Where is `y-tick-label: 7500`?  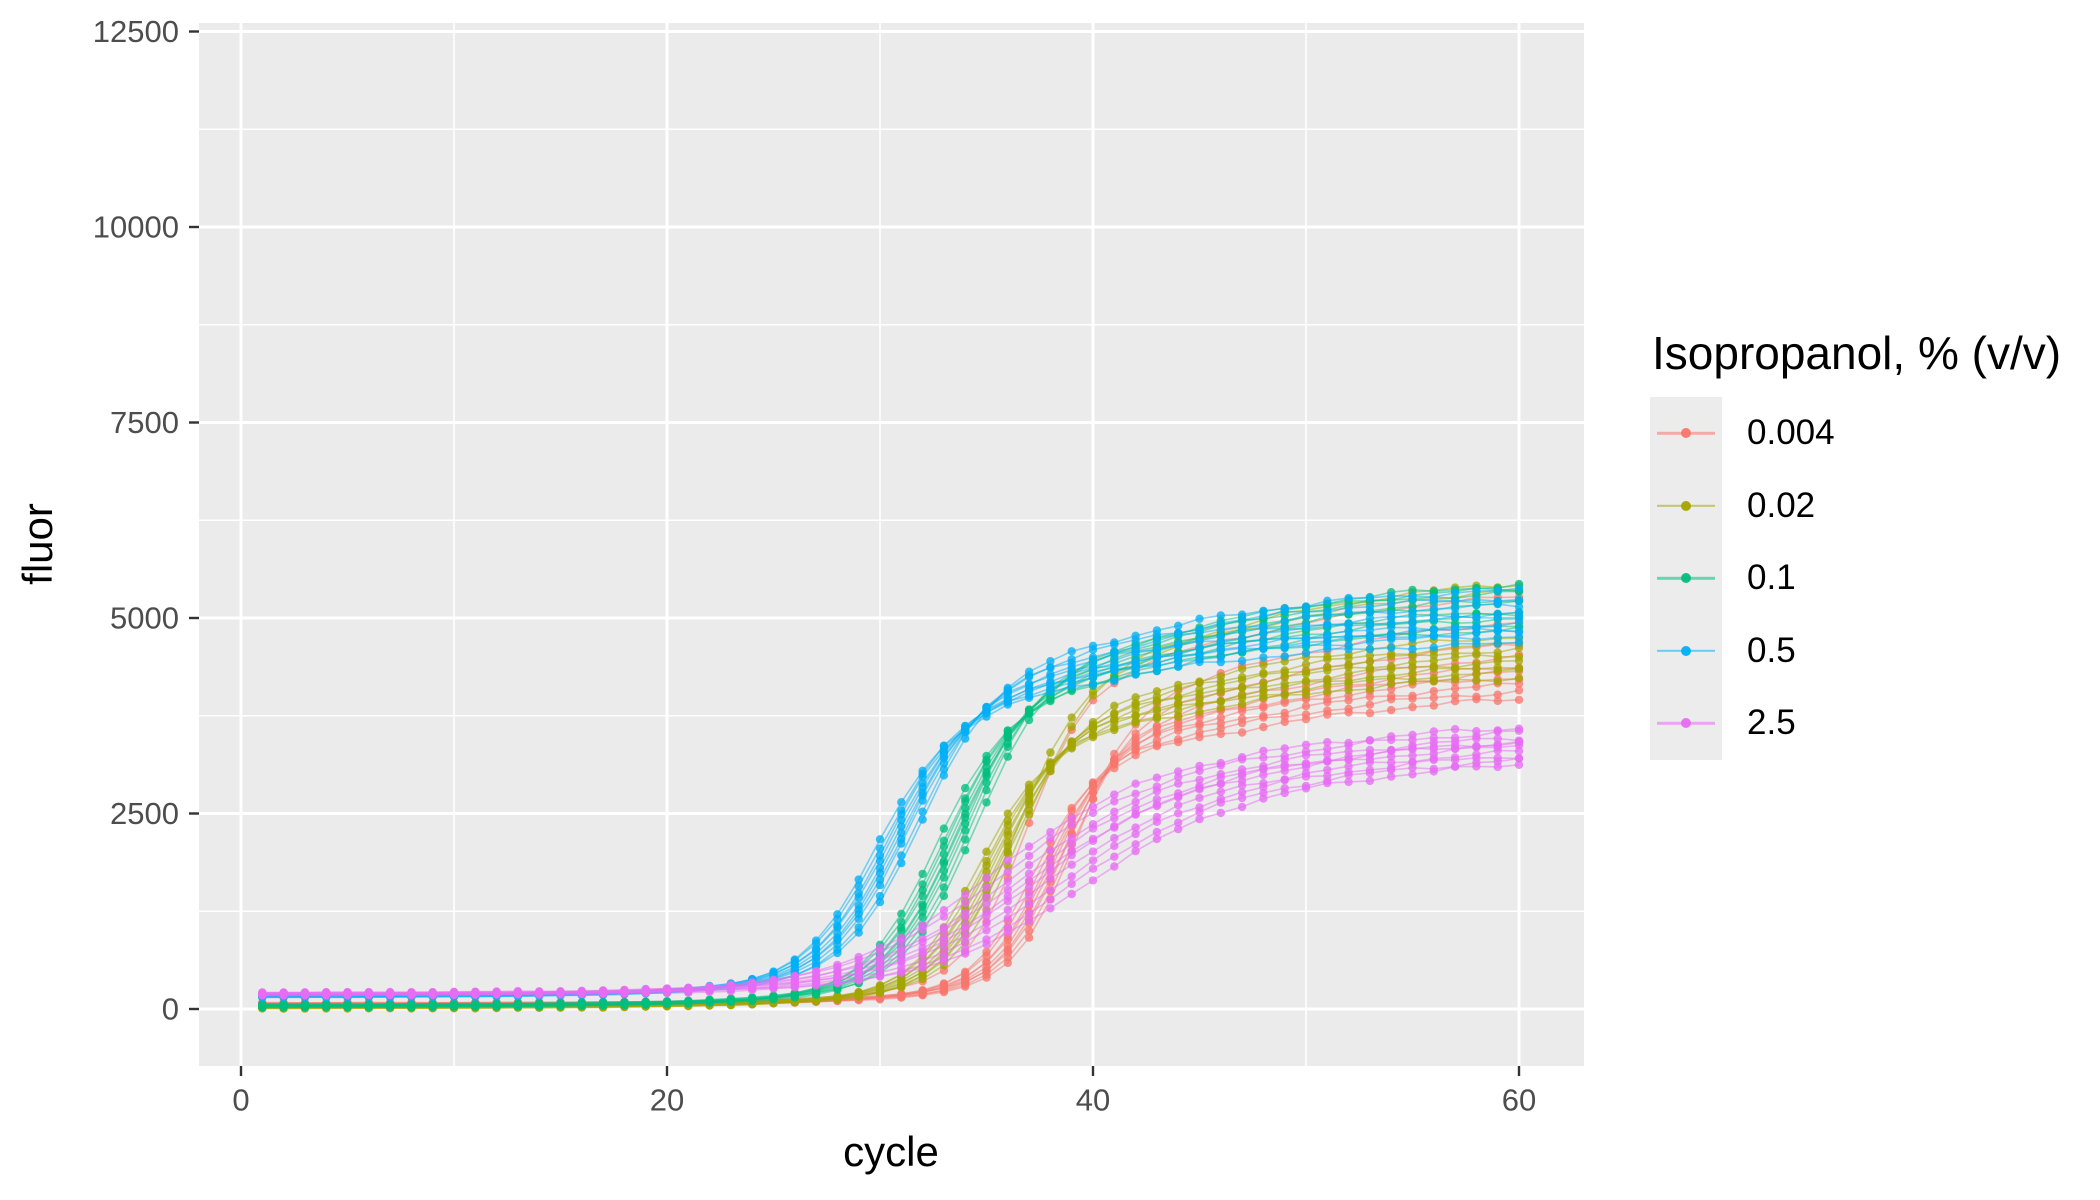 y-tick-label: 7500 is located at coordinates (144, 422).